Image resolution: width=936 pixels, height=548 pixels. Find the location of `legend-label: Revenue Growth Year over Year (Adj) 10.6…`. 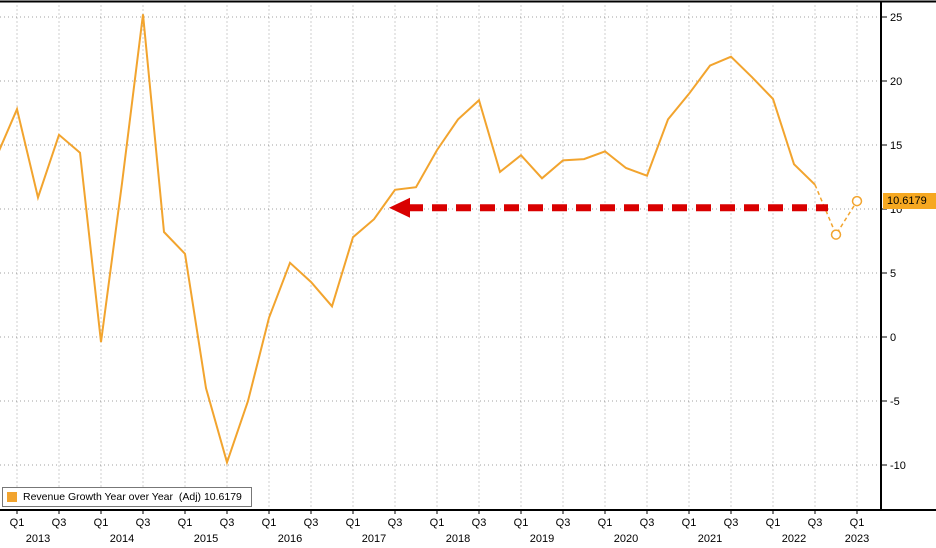

legend-label: Revenue Growth Year over Year (Adj) 10.6… is located at coordinates (132, 497).